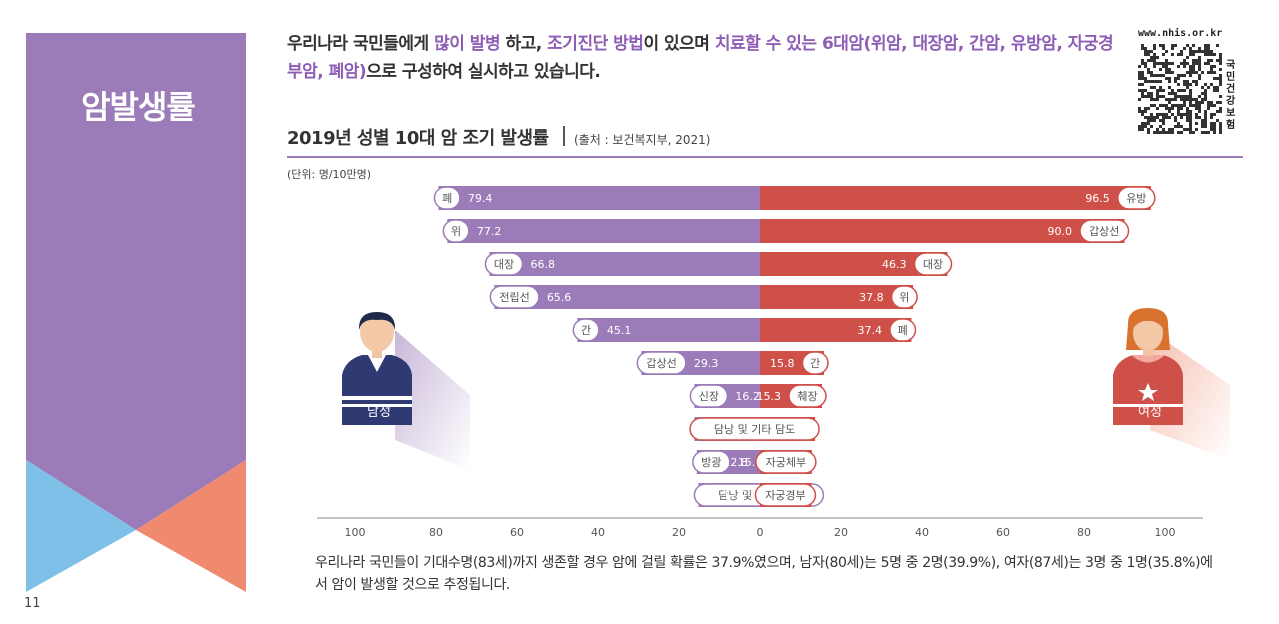 The height and width of the screenshot is (624, 1279). I want to click on qr-url: www.nhis.or.kr, so click(1180, 33).